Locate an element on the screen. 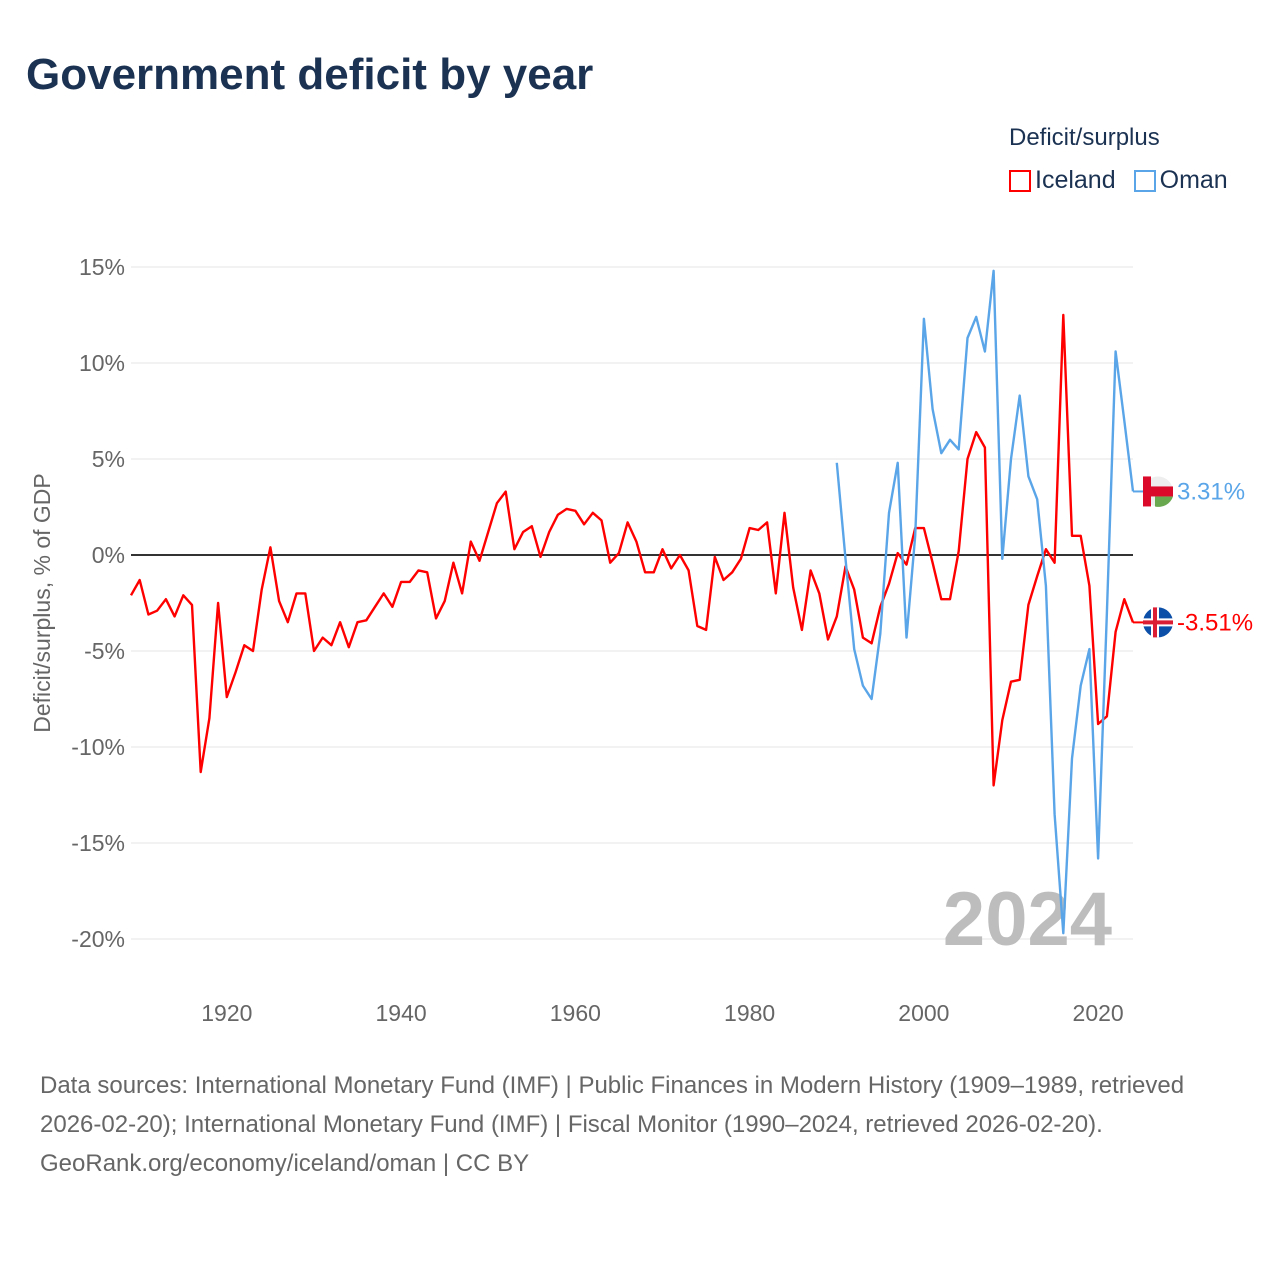  oman-flag-green is located at coordinates (1164, 501).